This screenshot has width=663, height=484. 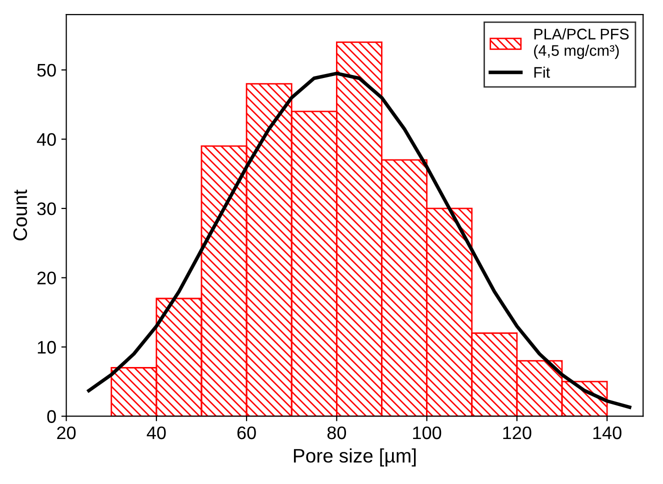 What do you see at coordinates (46, 139) in the screenshot?
I see `y-tick-label: 40` at bounding box center [46, 139].